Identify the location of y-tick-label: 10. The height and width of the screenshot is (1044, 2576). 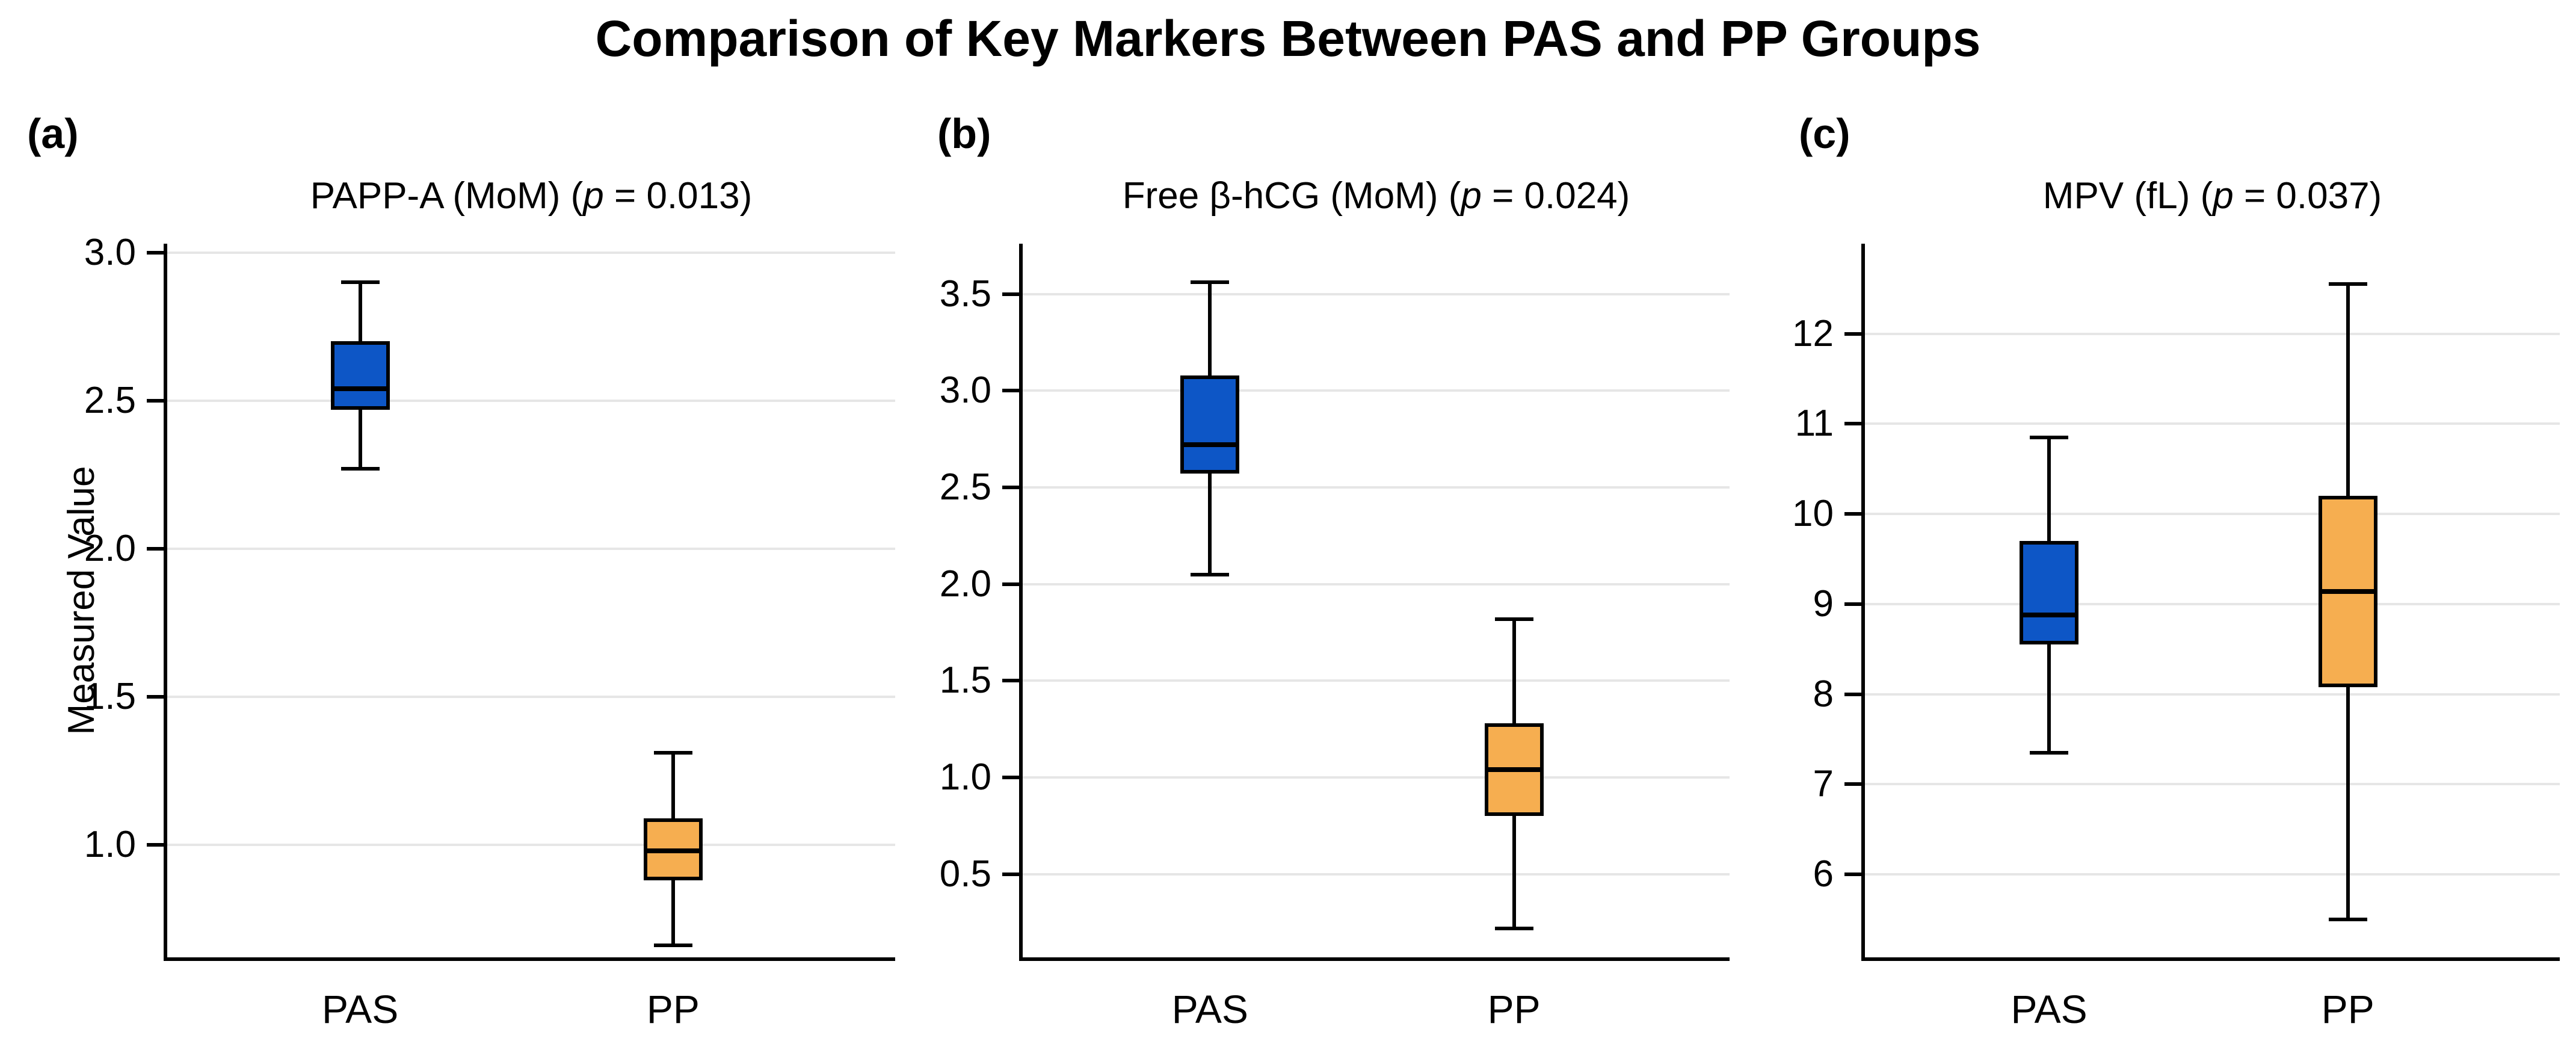
(1813, 514).